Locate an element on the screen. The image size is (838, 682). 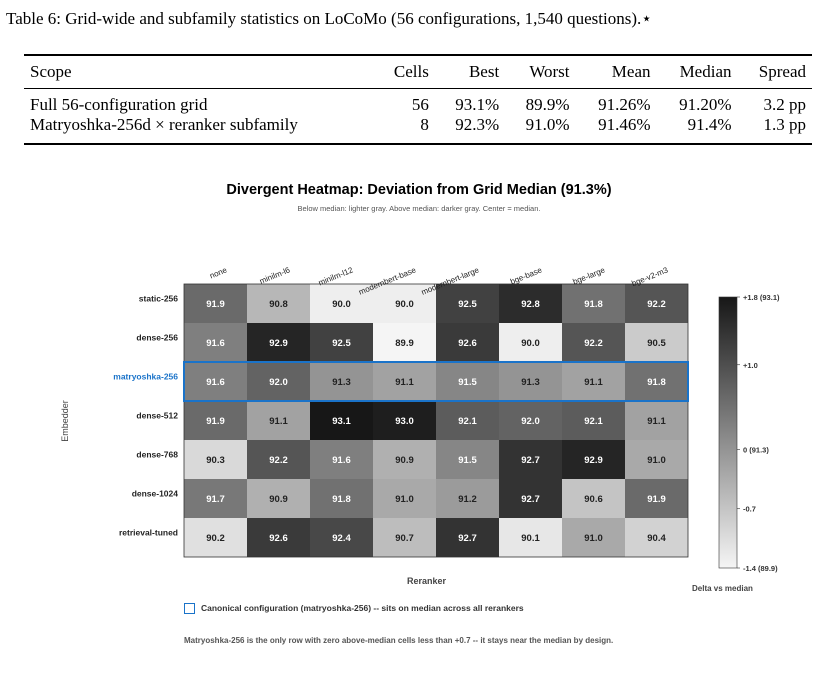
table-top-rule is located at coordinates (418, 55).